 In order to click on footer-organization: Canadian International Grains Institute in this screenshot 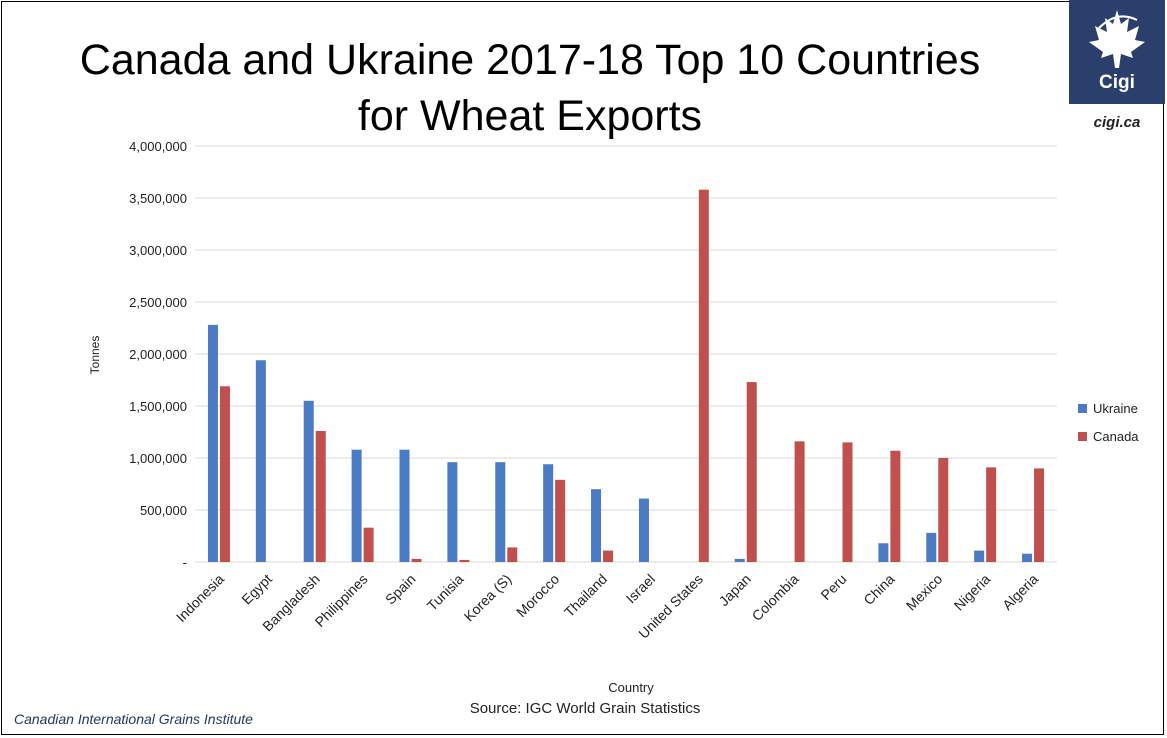, I will do `click(133, 719)`.